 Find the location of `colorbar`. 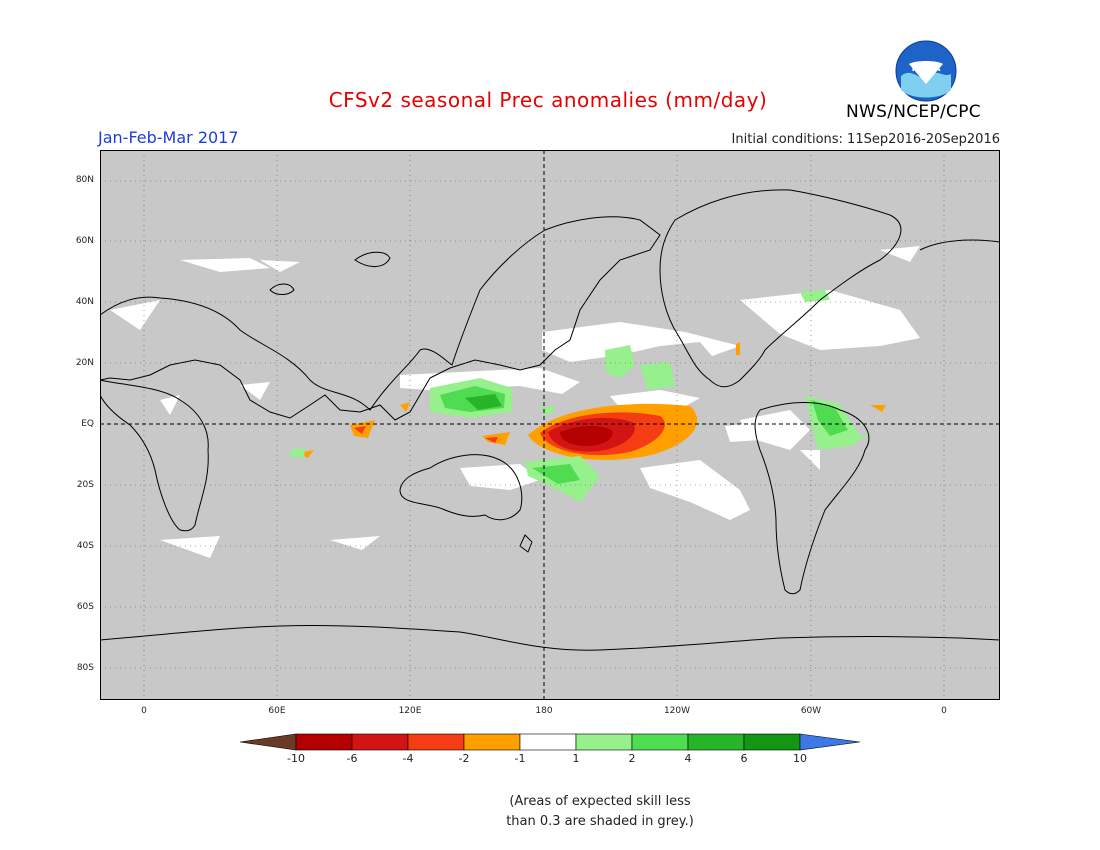

colorbar is located at coordinates (550, 742).